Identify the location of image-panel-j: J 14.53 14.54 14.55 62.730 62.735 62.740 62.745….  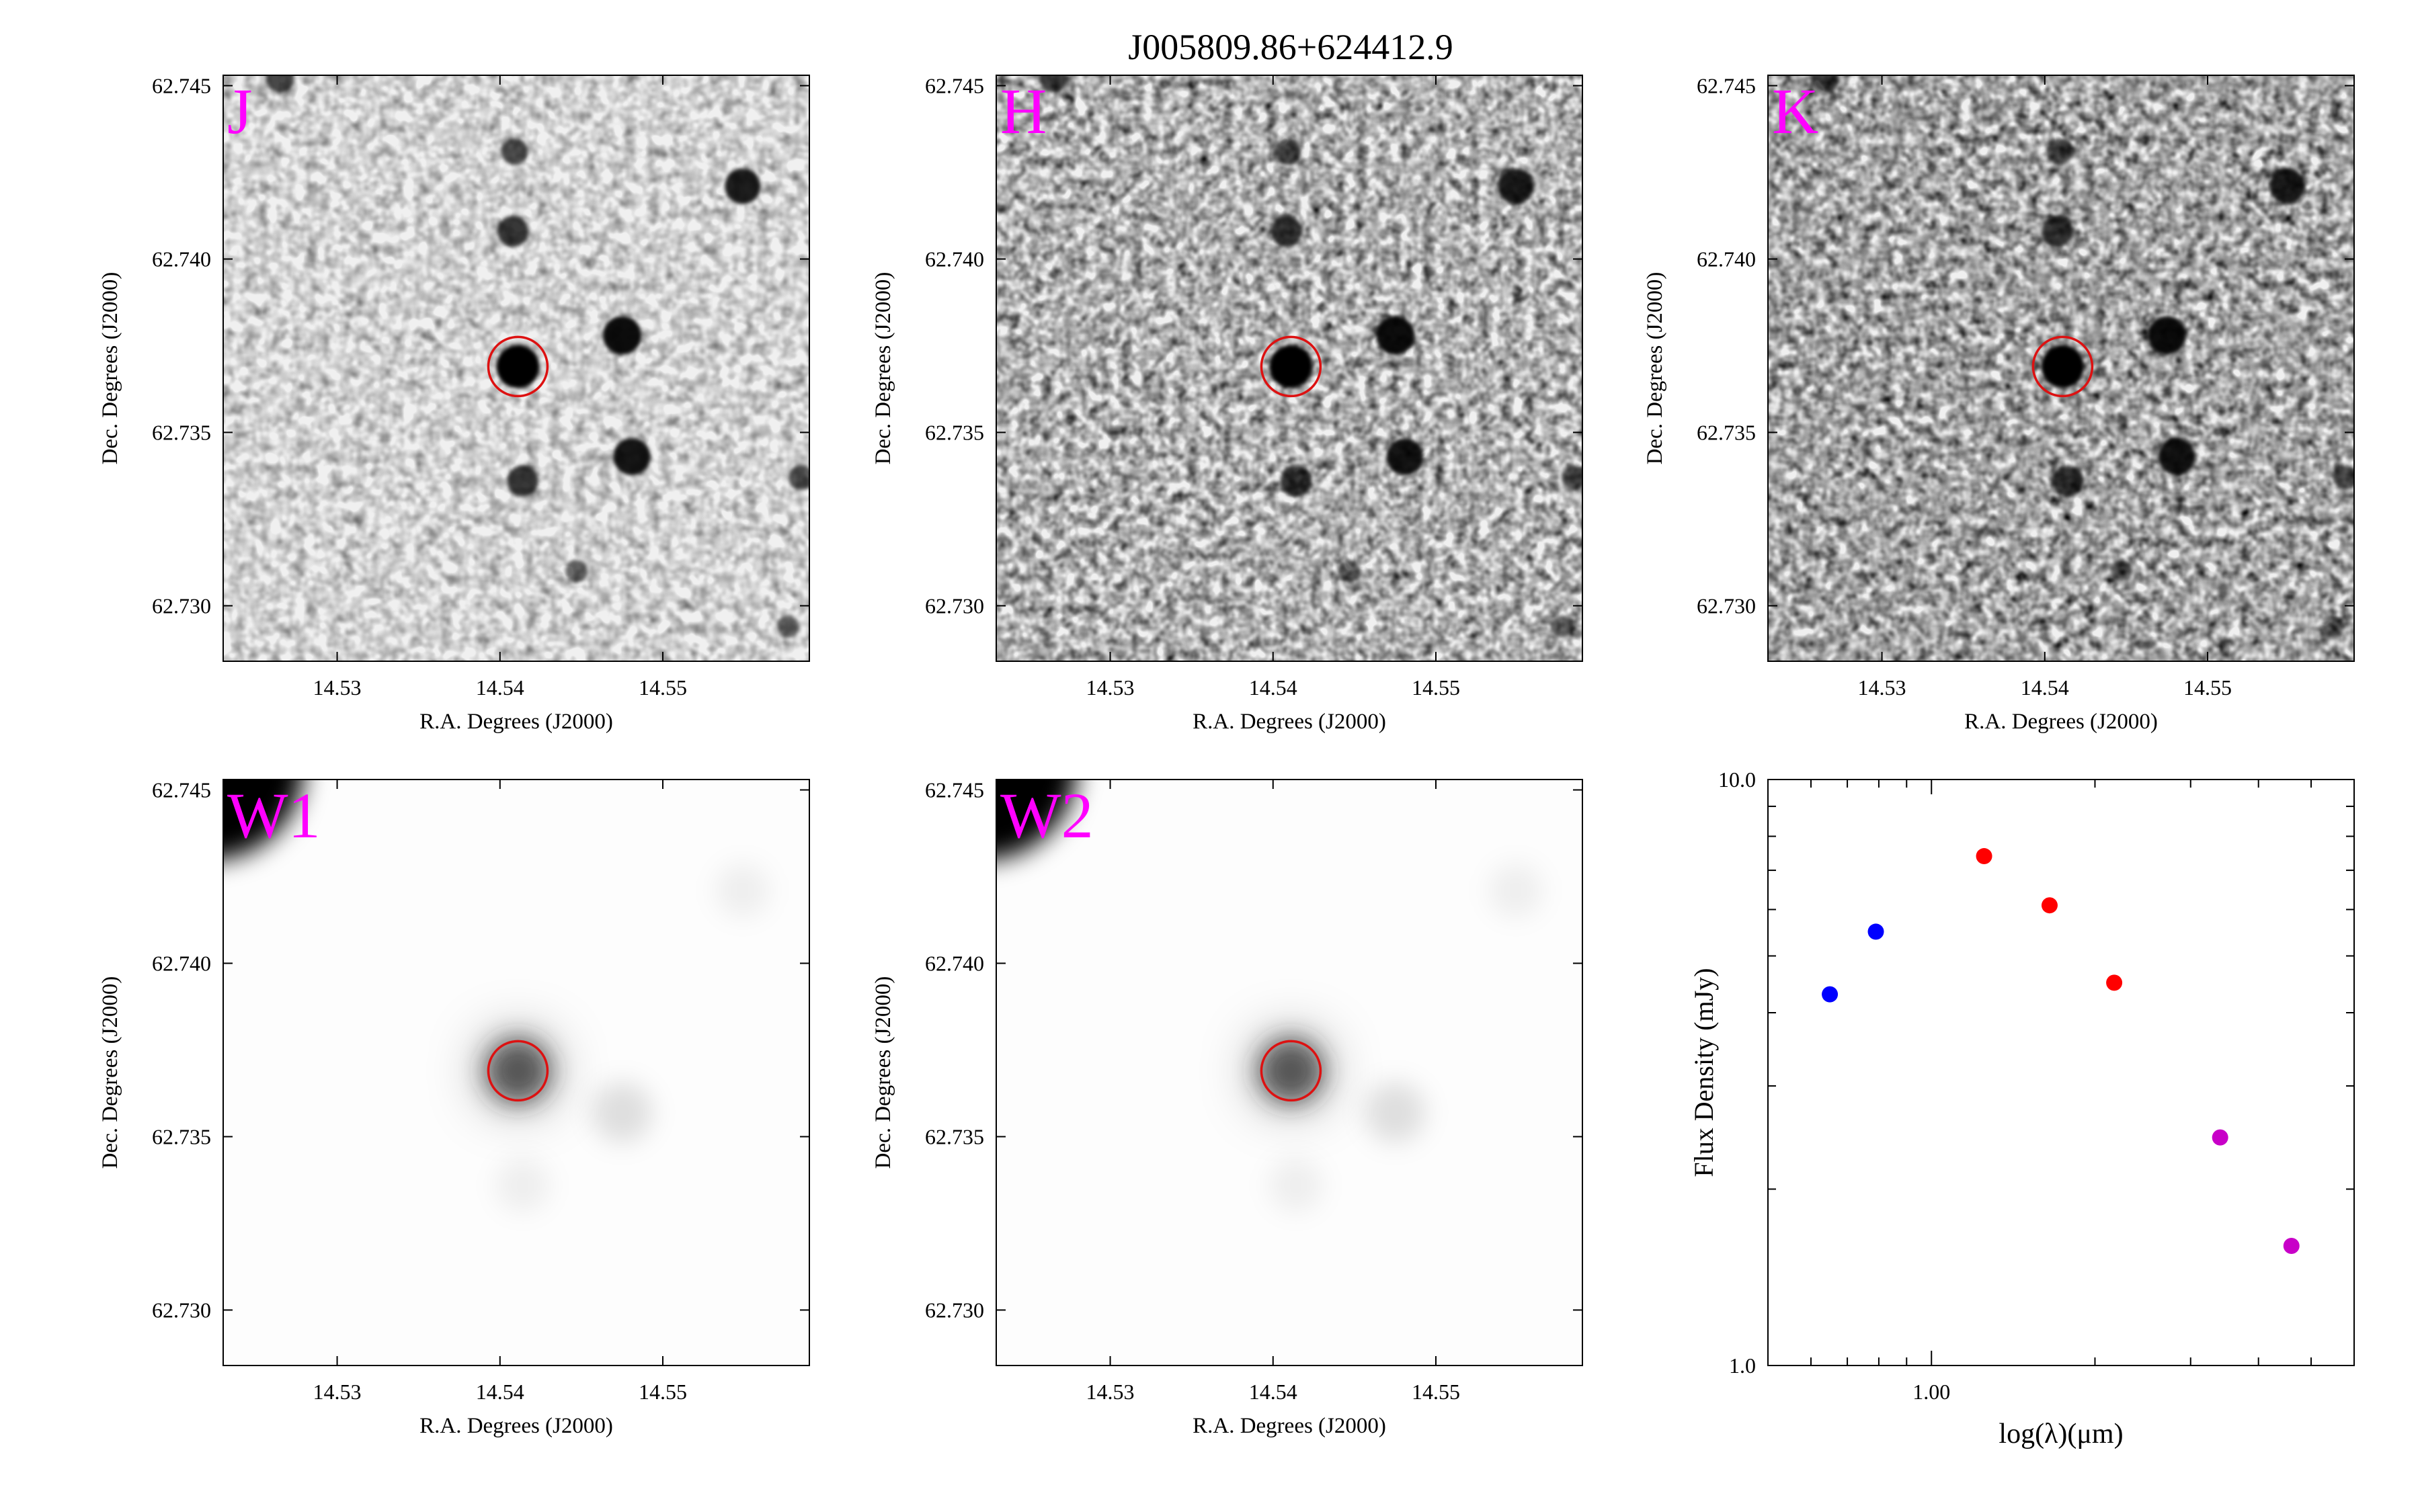
(454, 403).